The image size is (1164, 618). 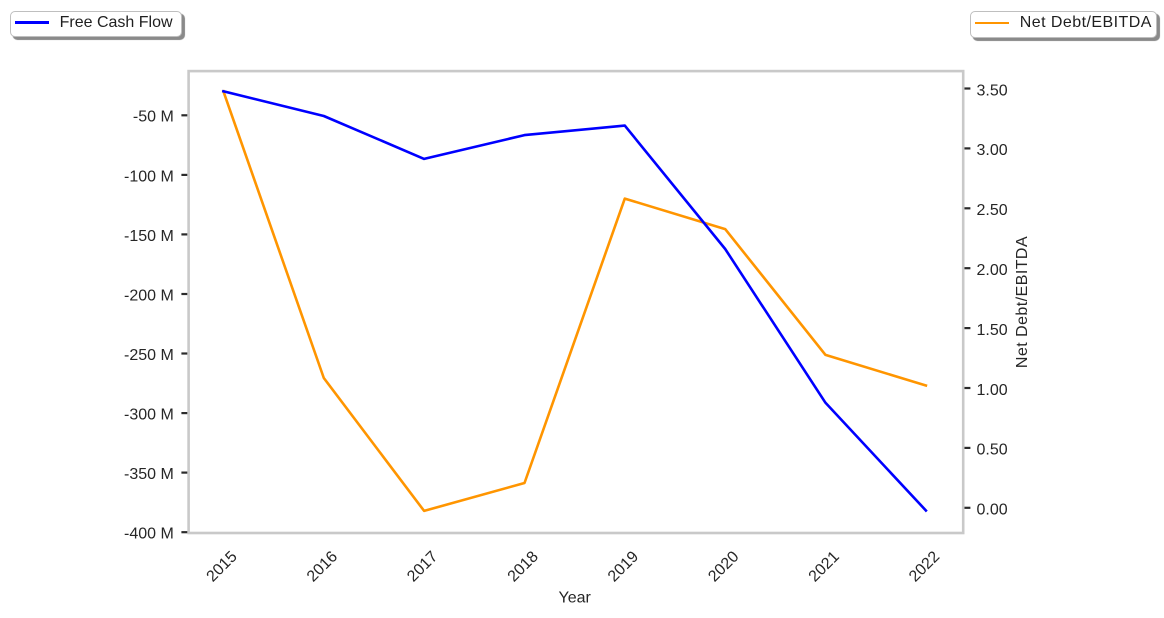 What do you see at coordinates (824, 566) in the screenshot?
I see `svg-text: 2021` at bounding box center [824, 566].